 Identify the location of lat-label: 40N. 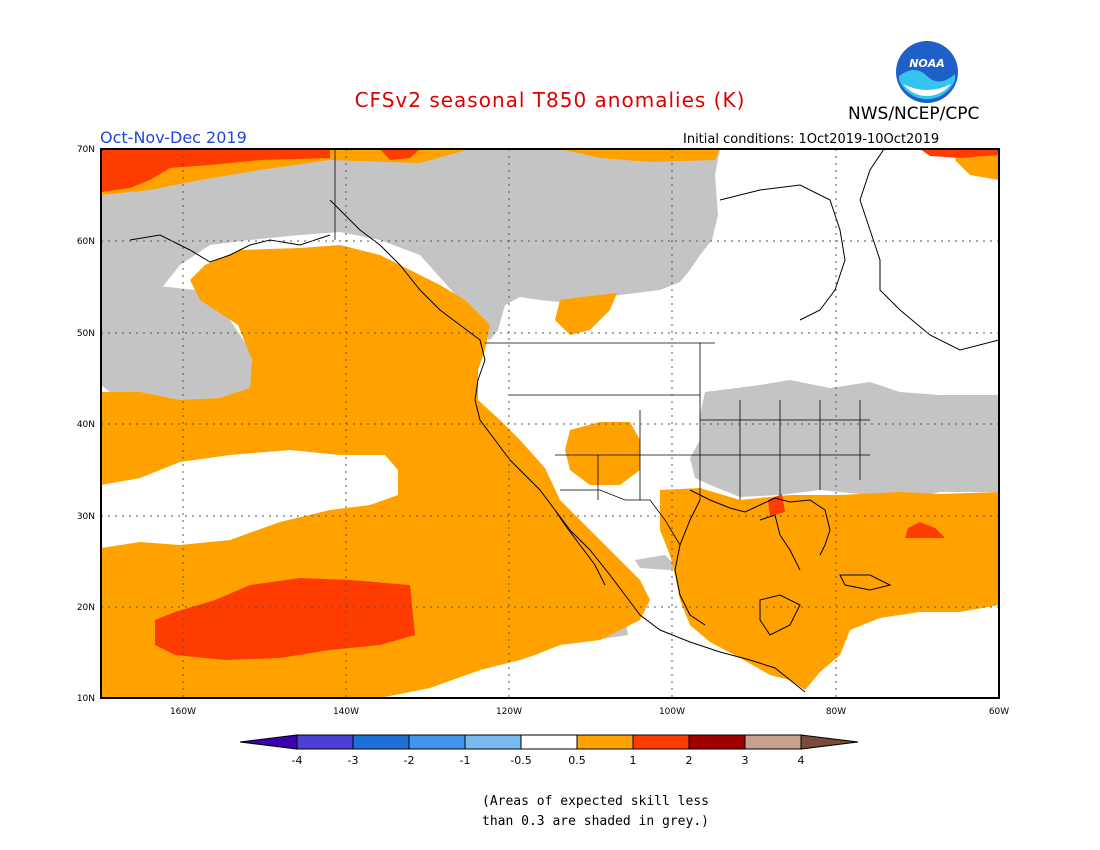
(86, 425).